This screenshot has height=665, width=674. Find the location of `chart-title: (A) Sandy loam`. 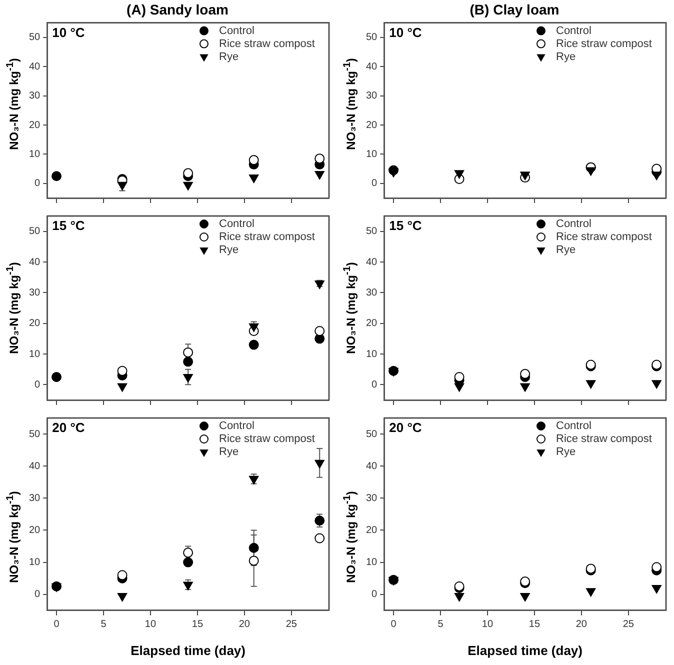

chart-title: (A) Sandy loam is located at coordinates (177, 9).